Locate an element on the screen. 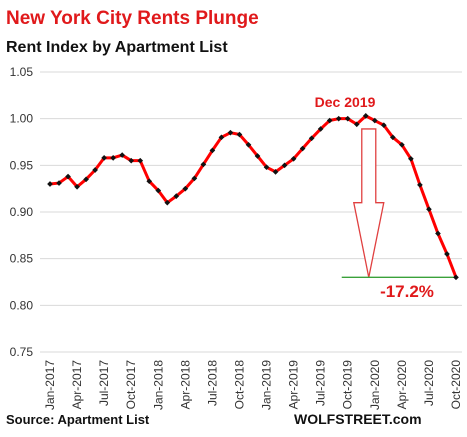 The width and height of the screenshot is (467, 437). decline-arrow is located at coordinates (368, 203).